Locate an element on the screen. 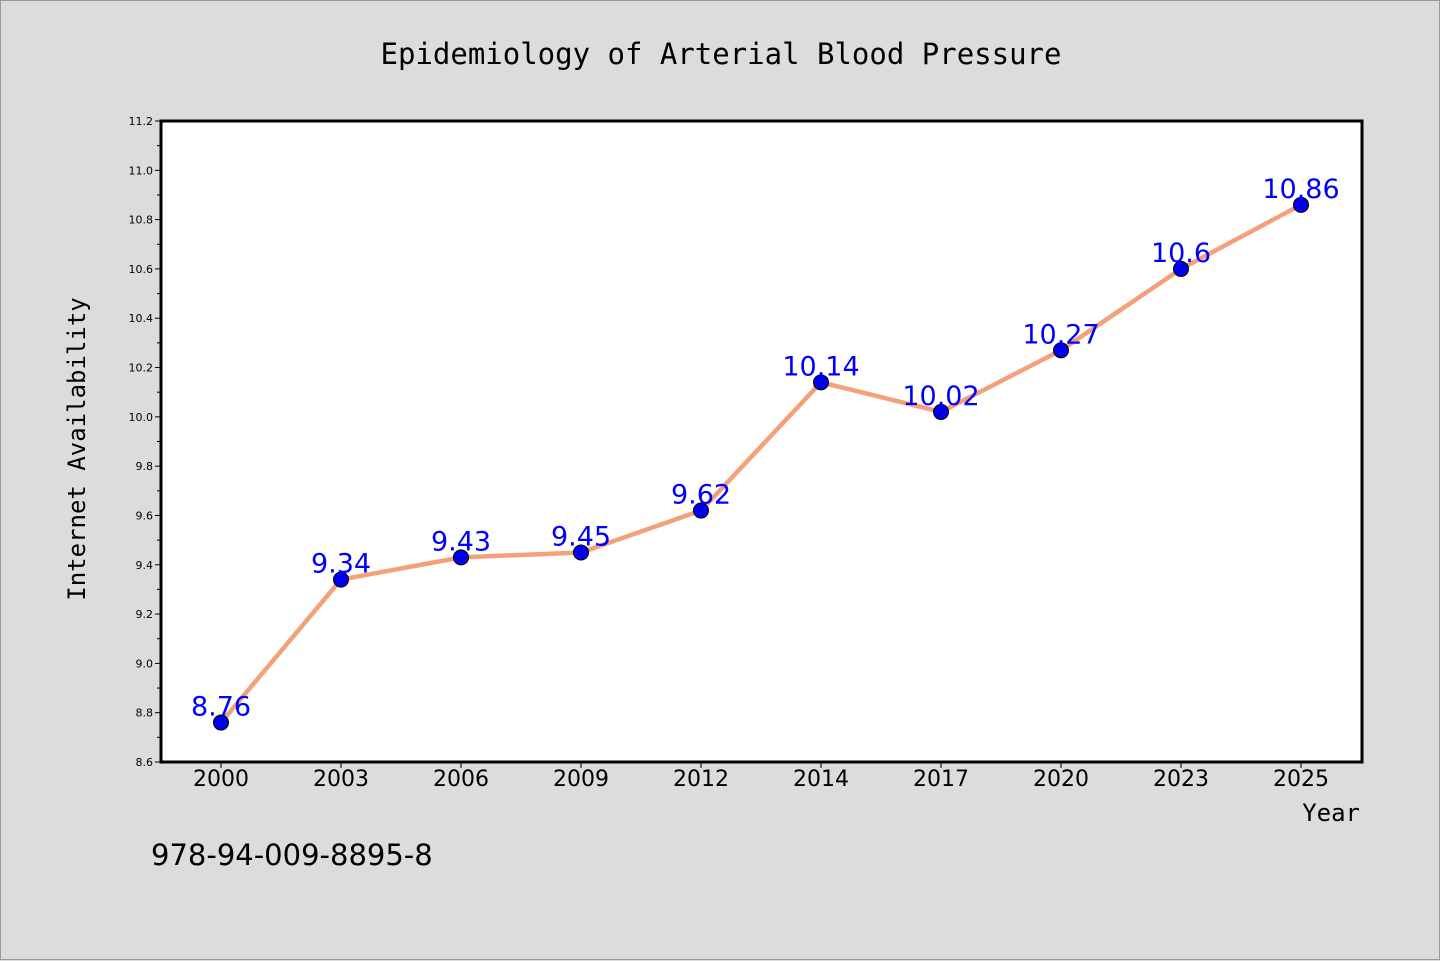 This screenshot has height=961, width=1440. data-label: 8.76 is located at coordinates (221, 707).